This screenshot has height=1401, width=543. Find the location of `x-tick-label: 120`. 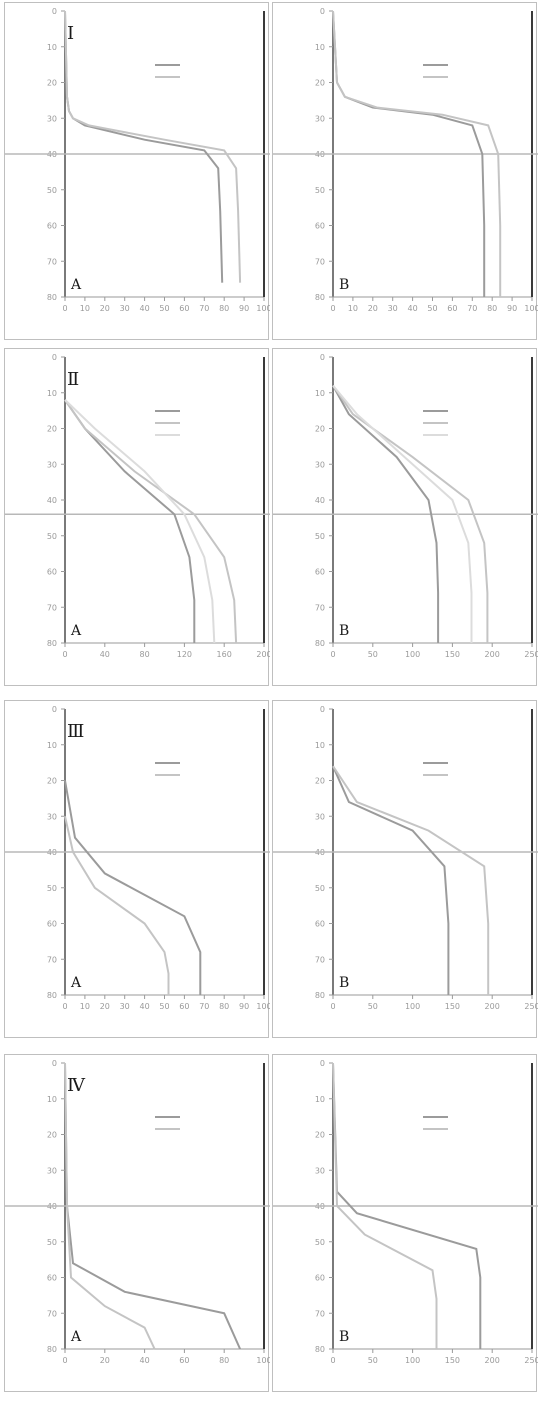

x-tick-label: 120 is located at coordinates (184, 654).